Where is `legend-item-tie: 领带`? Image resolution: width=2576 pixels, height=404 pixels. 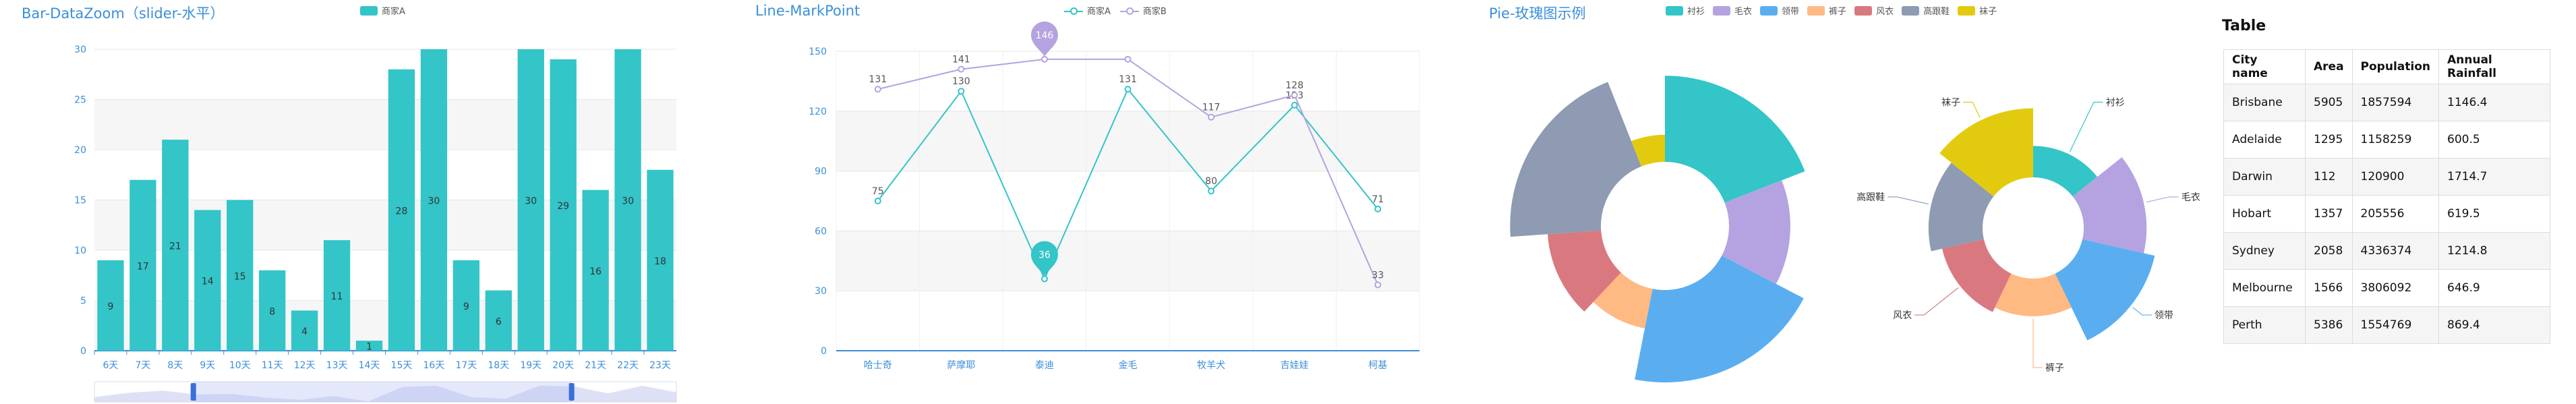
legend-item-tie: 领带 is located at coordinates (1779, 10).